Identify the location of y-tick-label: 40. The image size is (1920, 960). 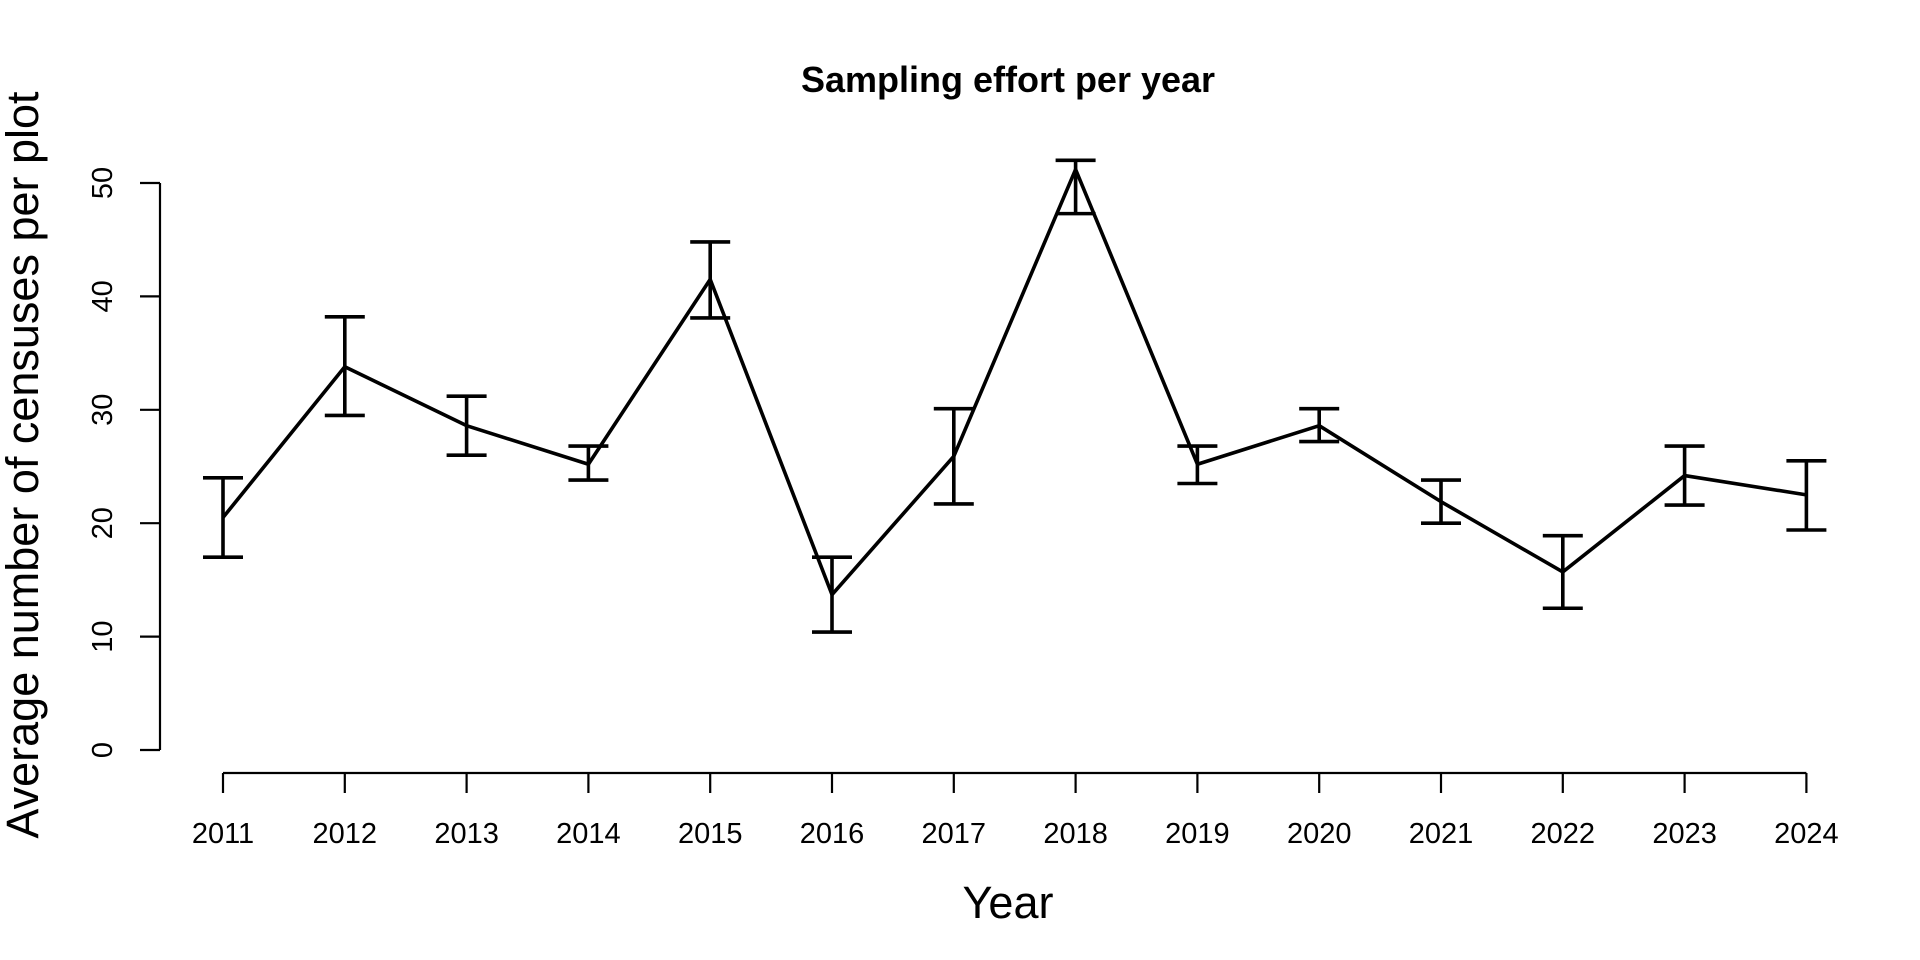
(103, 296).